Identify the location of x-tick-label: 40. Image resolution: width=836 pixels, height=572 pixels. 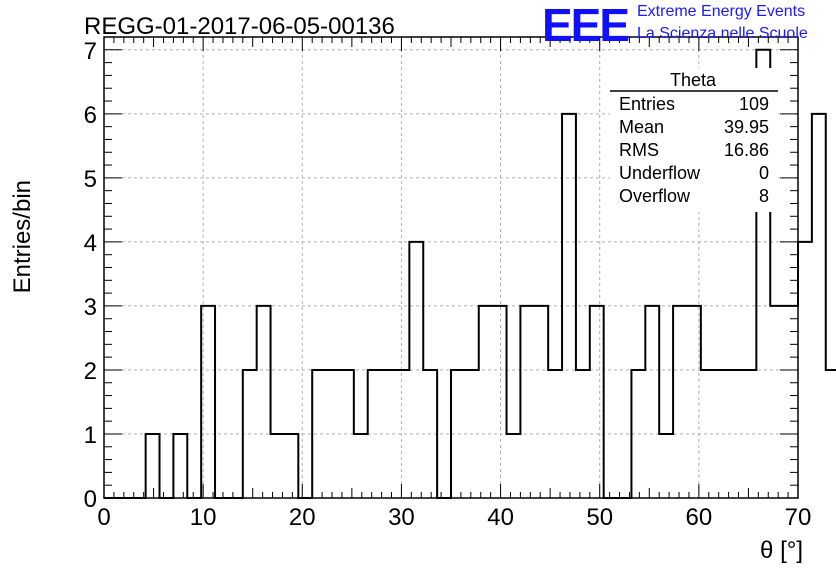
(500, 517).